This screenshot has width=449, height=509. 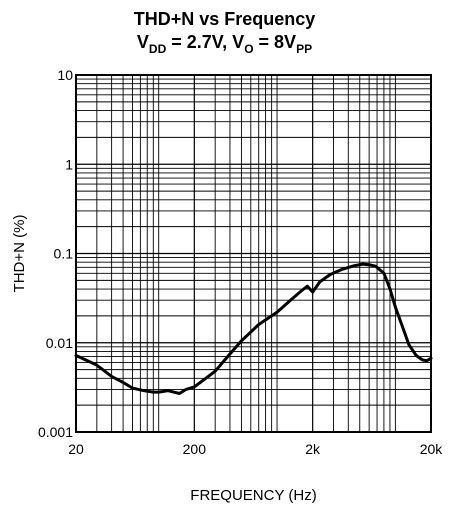 I want to click on x-tick-label: 20k, so click(x=432, y=449).